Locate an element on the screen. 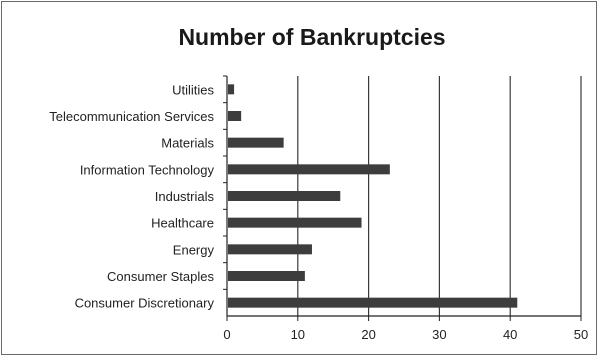 The image size is (600, 358). category-label: Telecommunication Services is located at coordinates (131, 116).